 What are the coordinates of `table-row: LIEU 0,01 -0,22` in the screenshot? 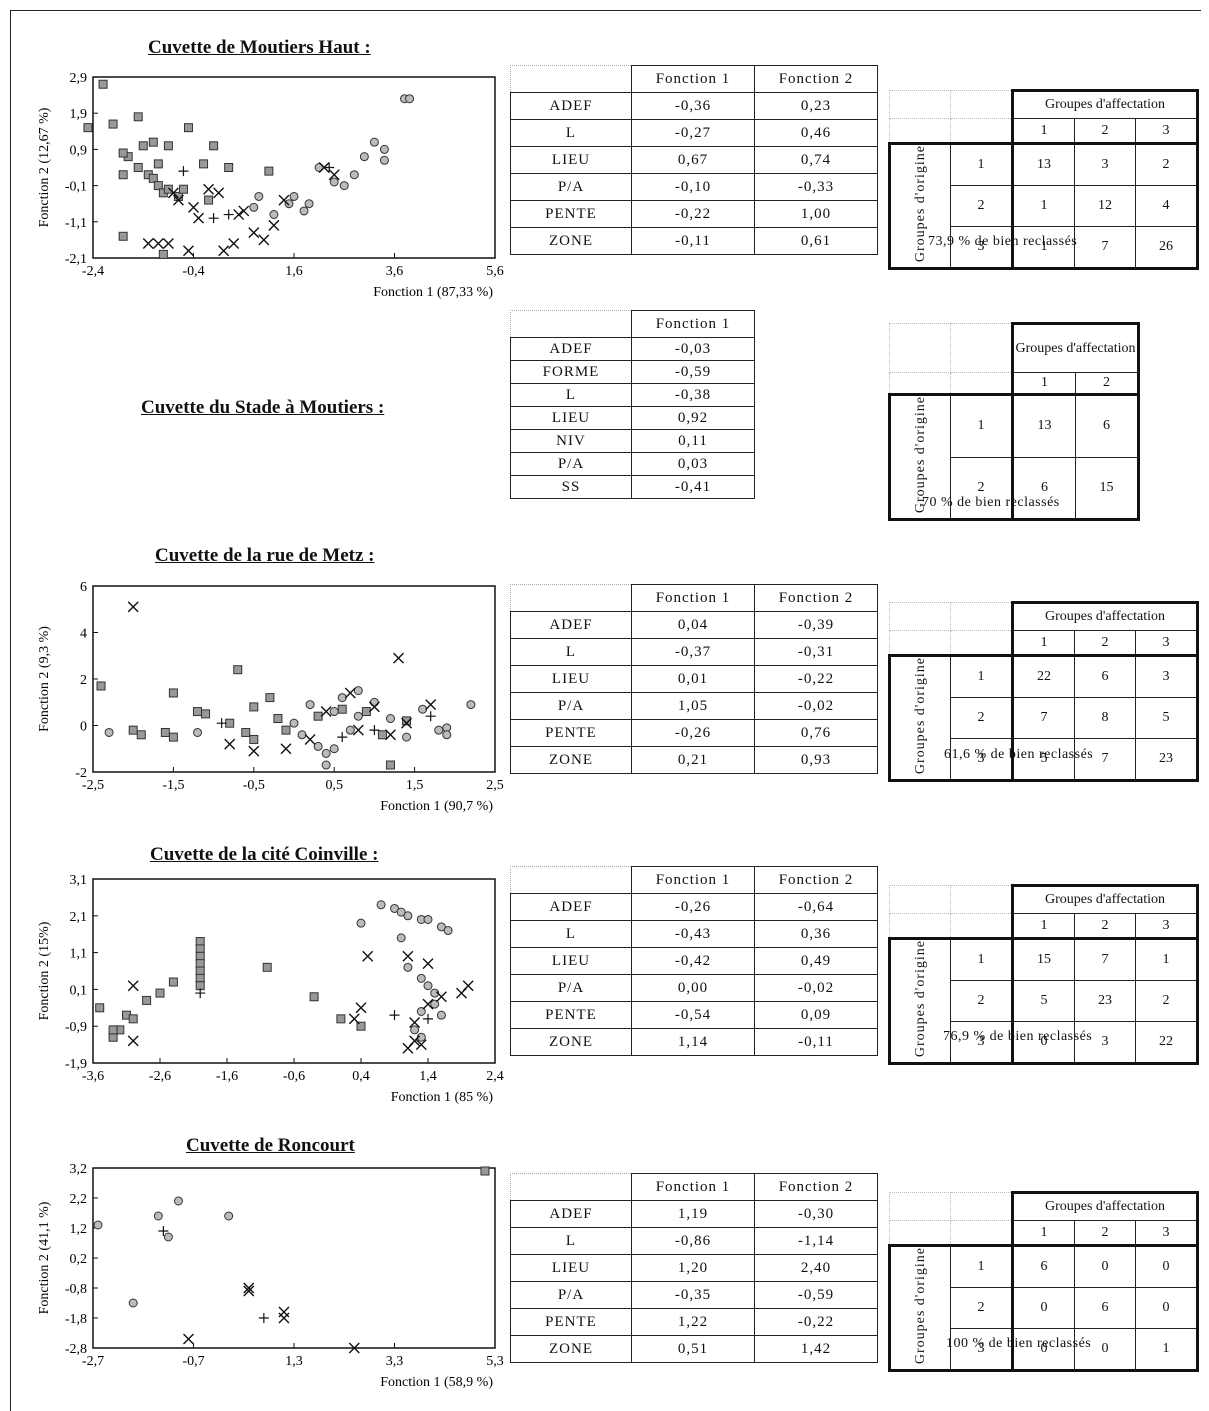 It's located at (694, 679).